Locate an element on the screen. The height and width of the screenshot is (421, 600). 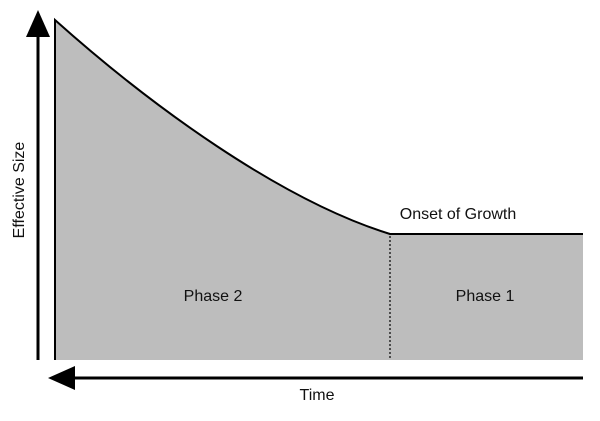
region-label: Phase 2 is located at coordinates (213, 296).